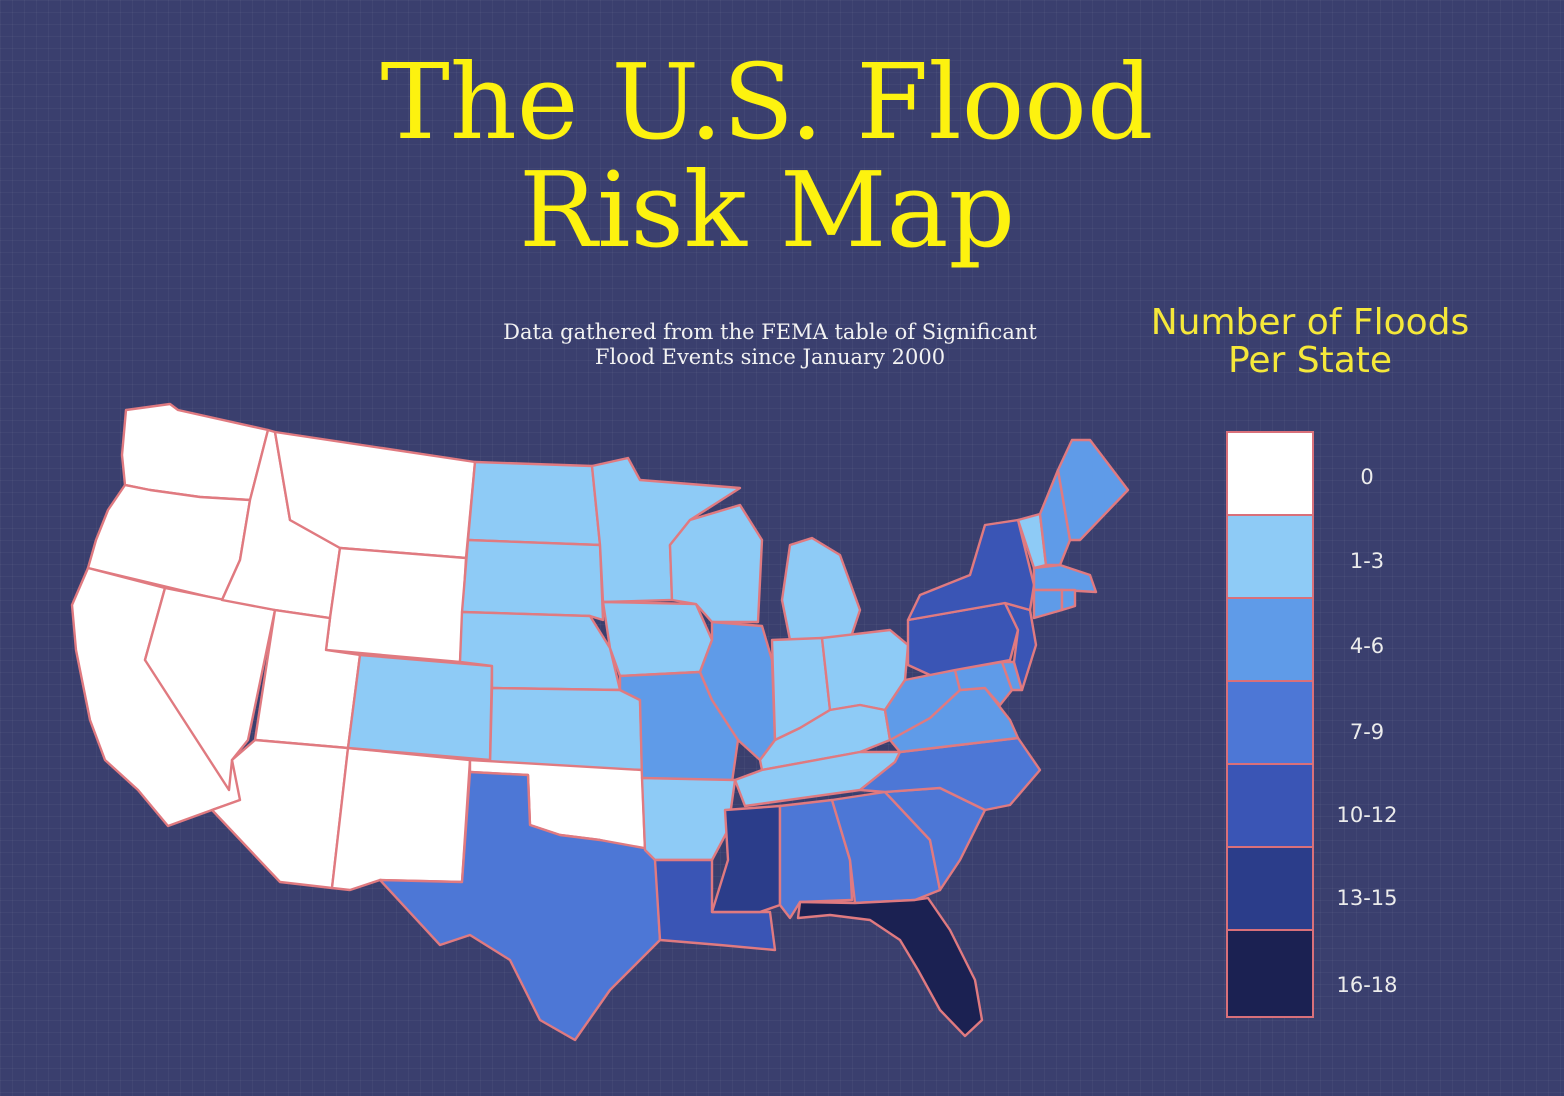 This screenshot has height=1096, width=1564. I want to click on state-ND, so click(534, 503).